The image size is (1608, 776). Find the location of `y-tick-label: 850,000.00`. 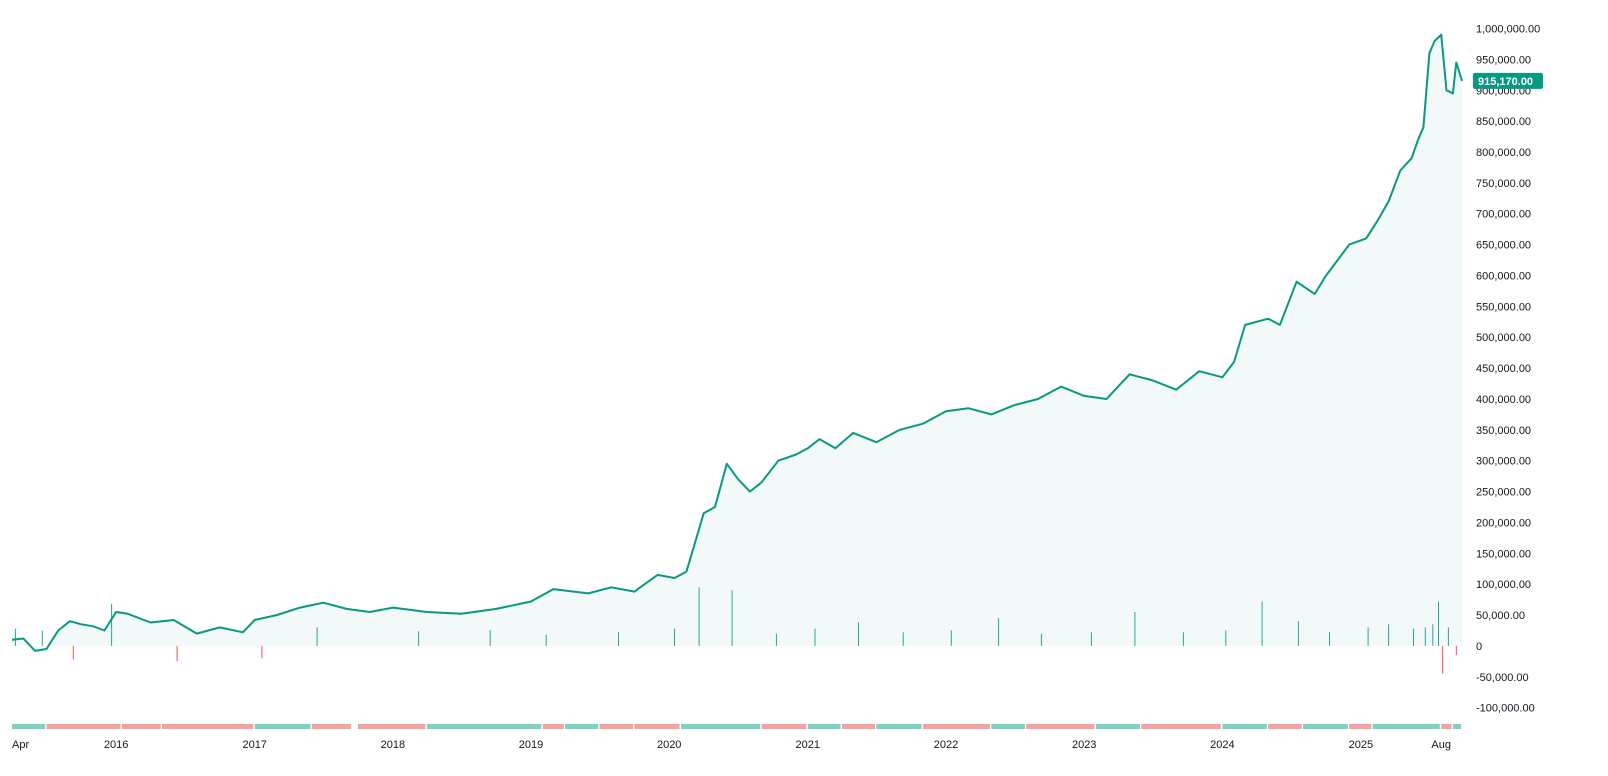

y-tick-label: 850,000.00 is located at coordinates (1503, 122).